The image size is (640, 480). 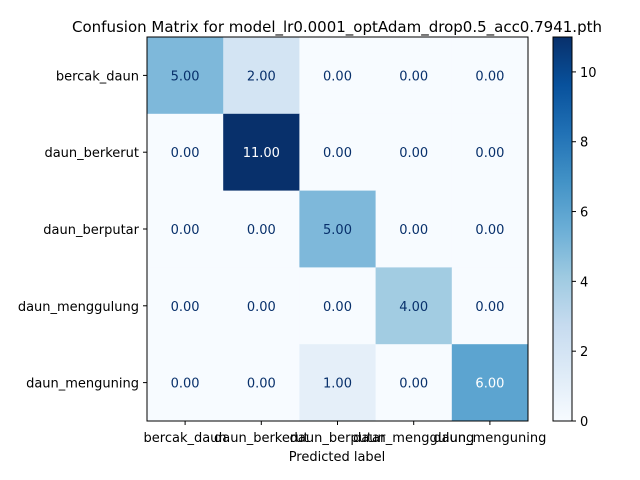 I want to click on y-tick-label: daun_menguning, so click(x=82, y=384).